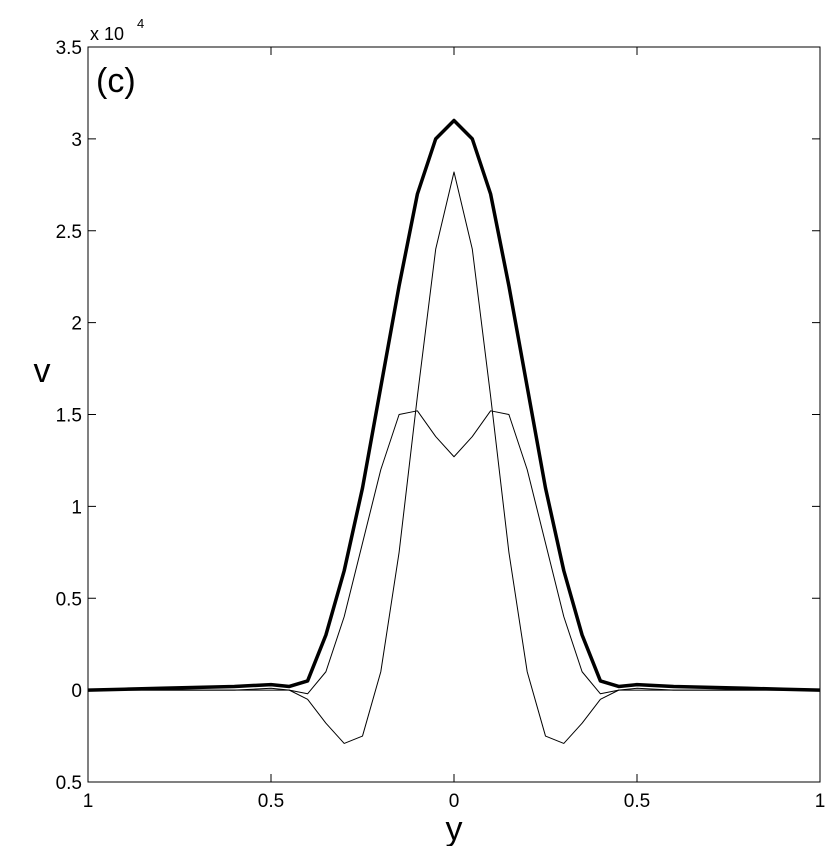  I want to click on exponent: 4, so click(140, 23).